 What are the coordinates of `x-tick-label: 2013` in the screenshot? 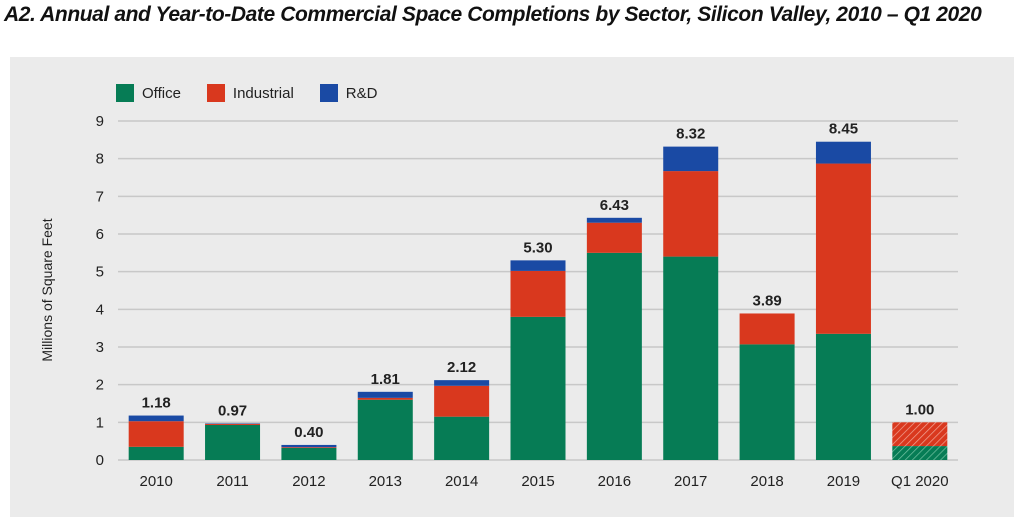 It's located at (385, 481).